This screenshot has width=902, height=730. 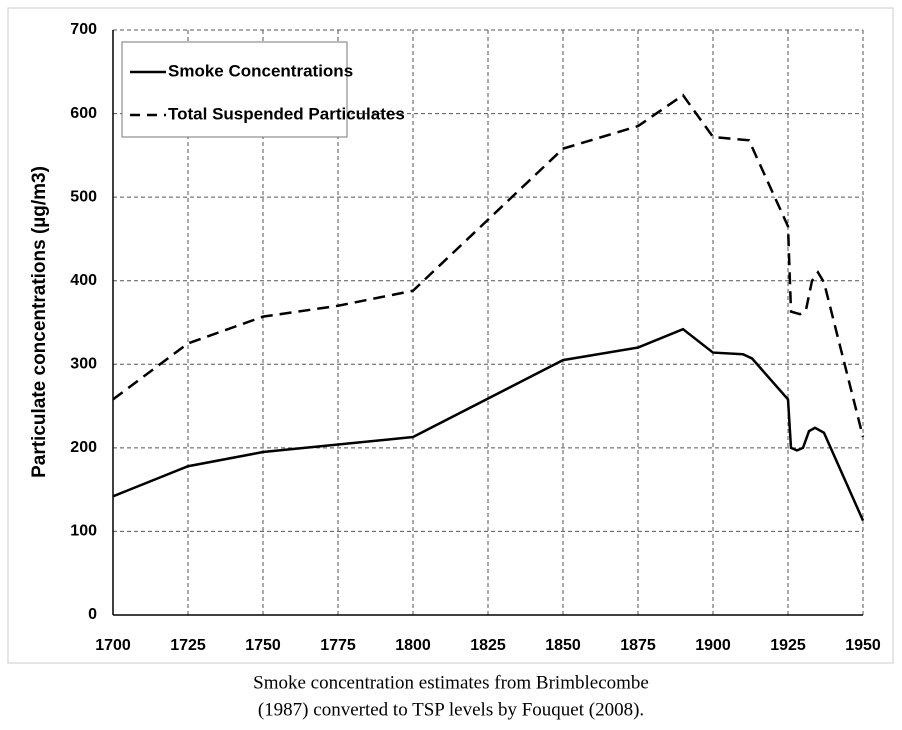 I want to click on y-tick-label: 500, so click(x=83, y=196).